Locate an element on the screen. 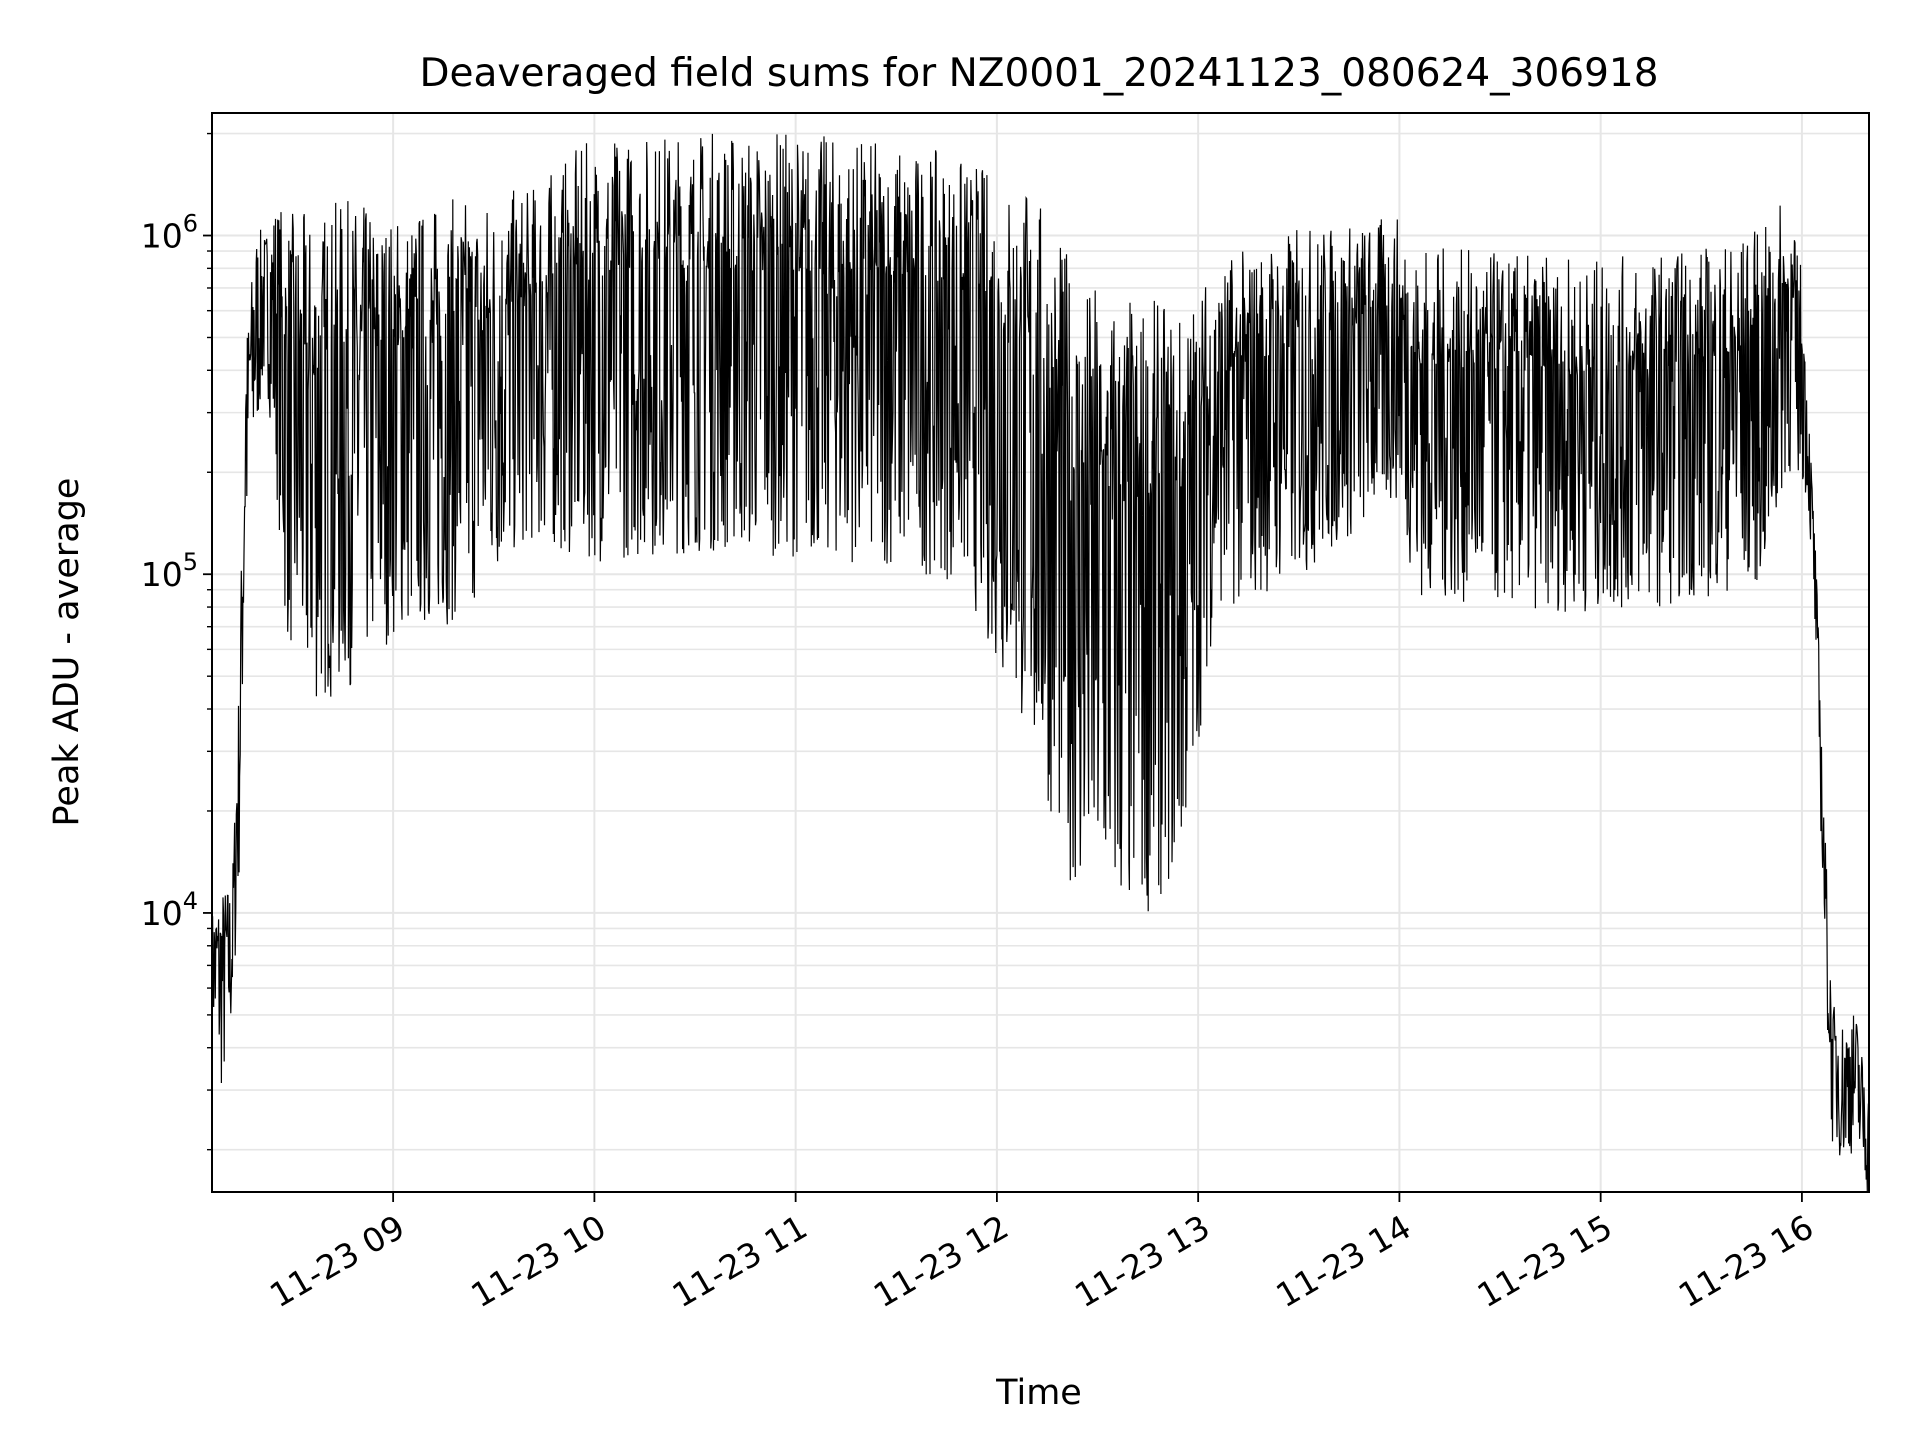 The image size is (1920, 1440). y-tick-label: 10⁶ is located at coordinates (169, 233).